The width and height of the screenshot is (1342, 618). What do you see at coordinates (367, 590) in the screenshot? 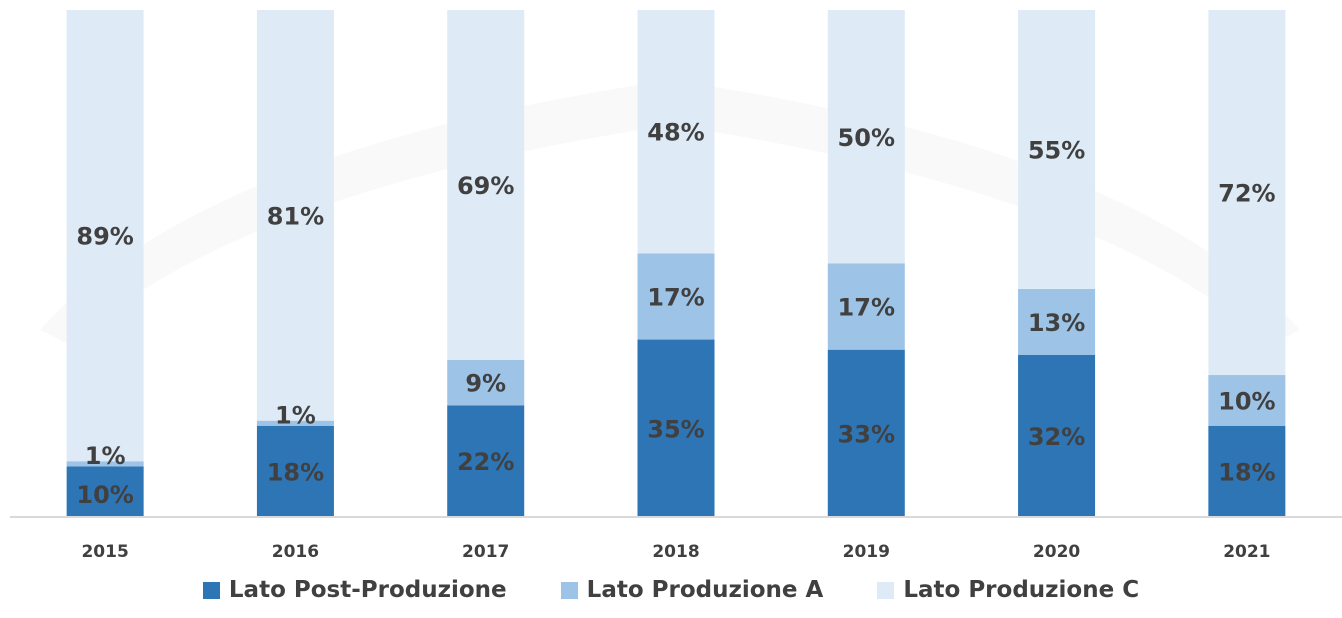
I see `legend-label: Lato Post-Produzione` at bounding box center [367, 590].